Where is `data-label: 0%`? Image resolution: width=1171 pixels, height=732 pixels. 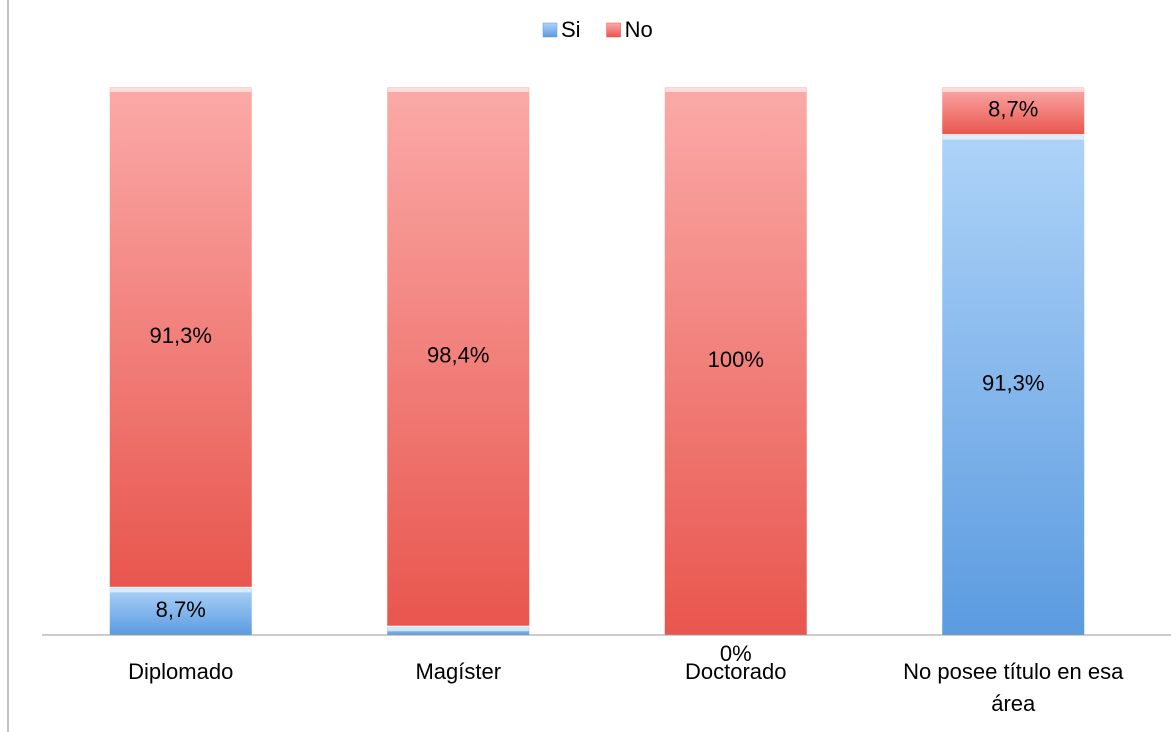
data-label: 0% is located at coordinates (736, 653).